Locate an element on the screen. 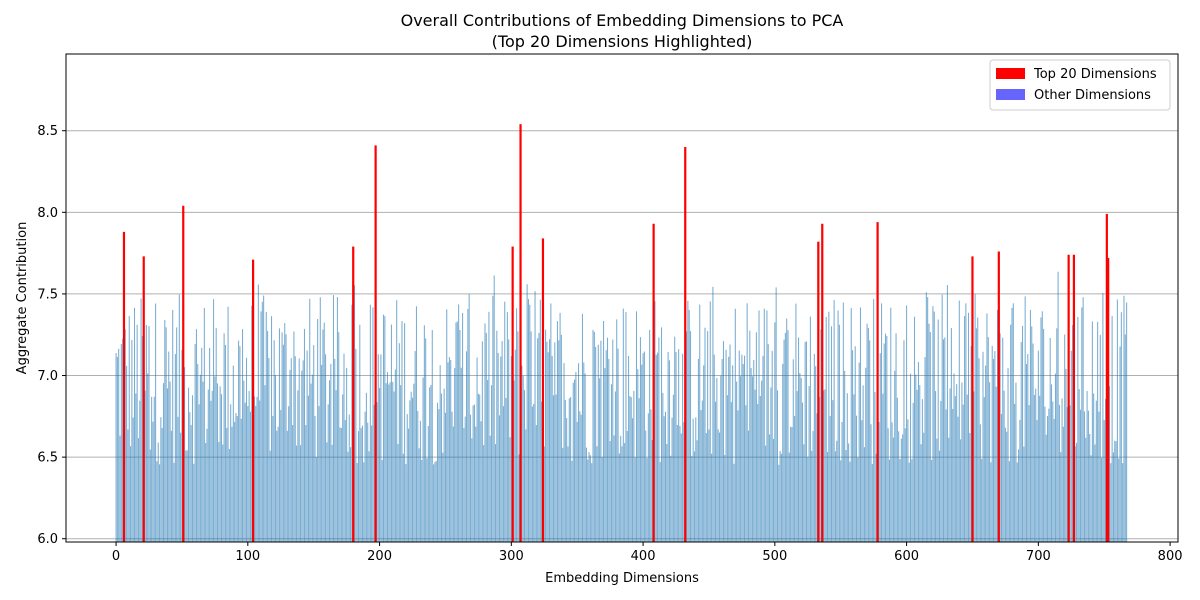 The height and width of the screenshot is (600, 1200). y-tick-label-4: 8.0 is located at coordinates (47, 213).